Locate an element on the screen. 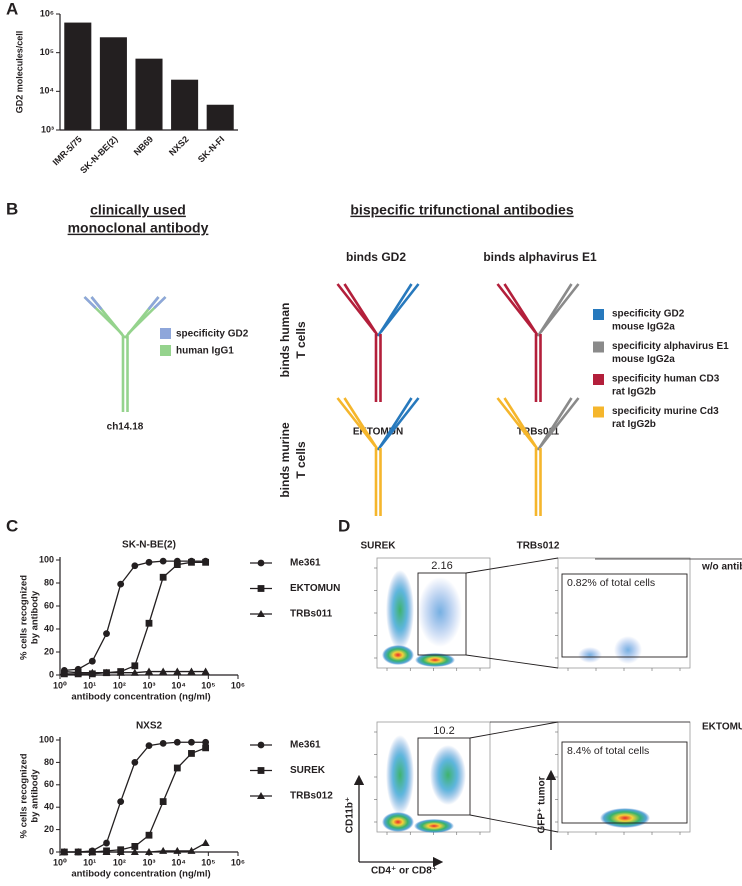 The height and width of the screenshot is (886, 742). gate-value: 8.4% of total cells is located at coordinates (608, 751).